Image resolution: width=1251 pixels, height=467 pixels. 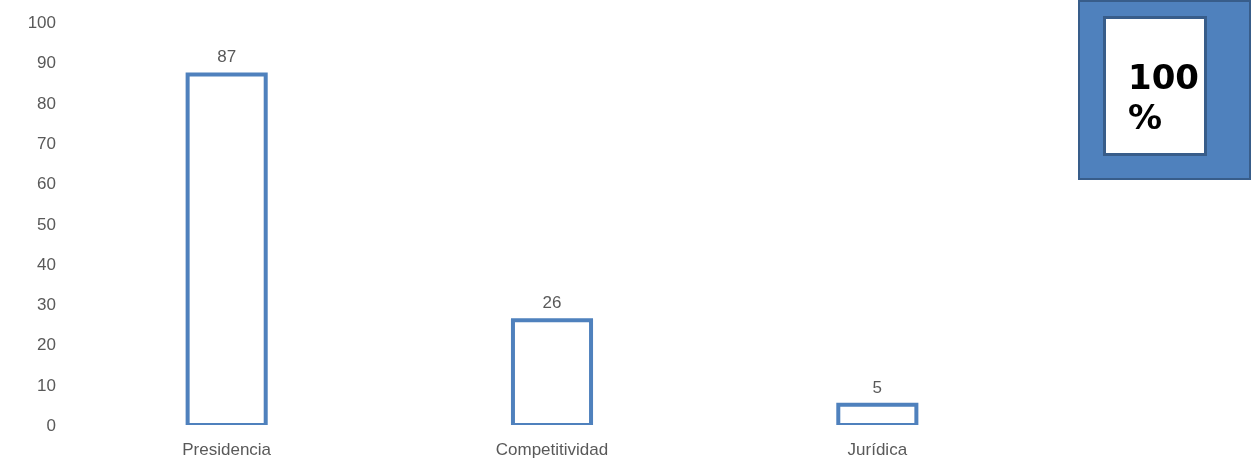 I want to click on data-label: 87, so click(x=227, y=57).